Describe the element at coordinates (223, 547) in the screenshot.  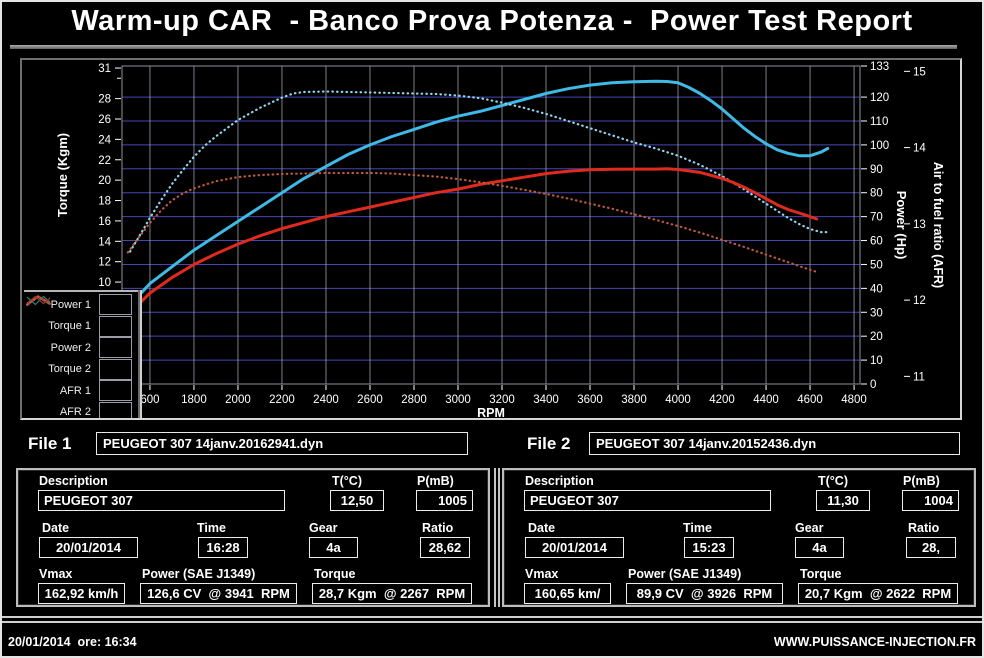
I see `time-field: 16:28` at that location.